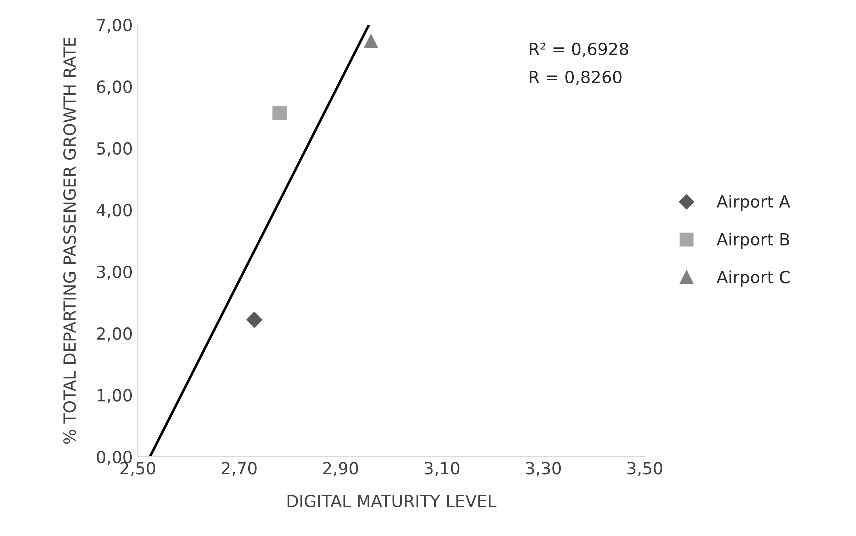 Image resolution: width=856 pixels, height=536 pixels. I want to click on x-tick-label: 3,10, so click(442, 469).